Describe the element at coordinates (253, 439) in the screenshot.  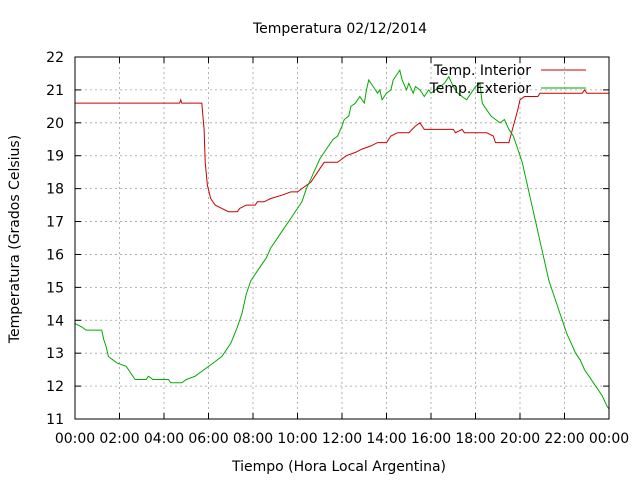
I see `x-tick-label: 08:00` at that location.